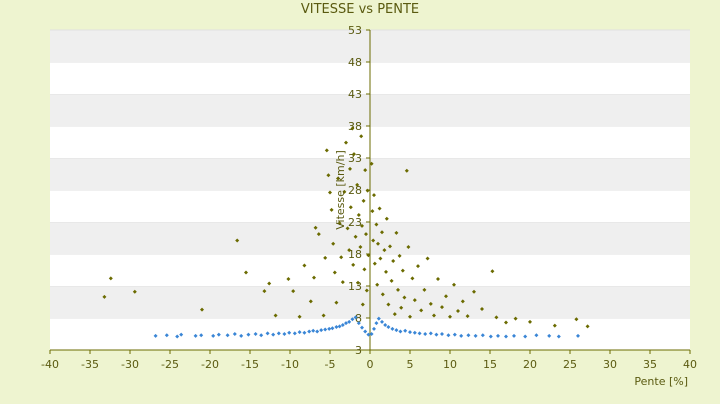 This screenshot has width=720, height=404. Describe the element at coordinates (170, 364) in the screenshot. I see `x-tick-label: -25` at that location.